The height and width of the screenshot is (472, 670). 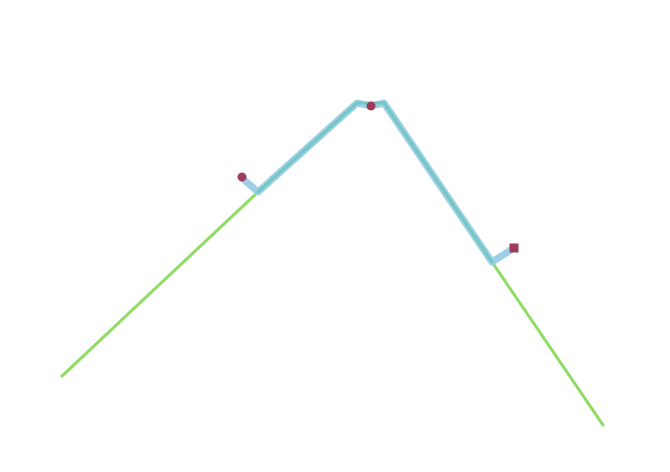 What do you see at coordinates (375, 182) in the screenshot?
I see `highlight-overlap-segment` at bounding box center [375, 182].